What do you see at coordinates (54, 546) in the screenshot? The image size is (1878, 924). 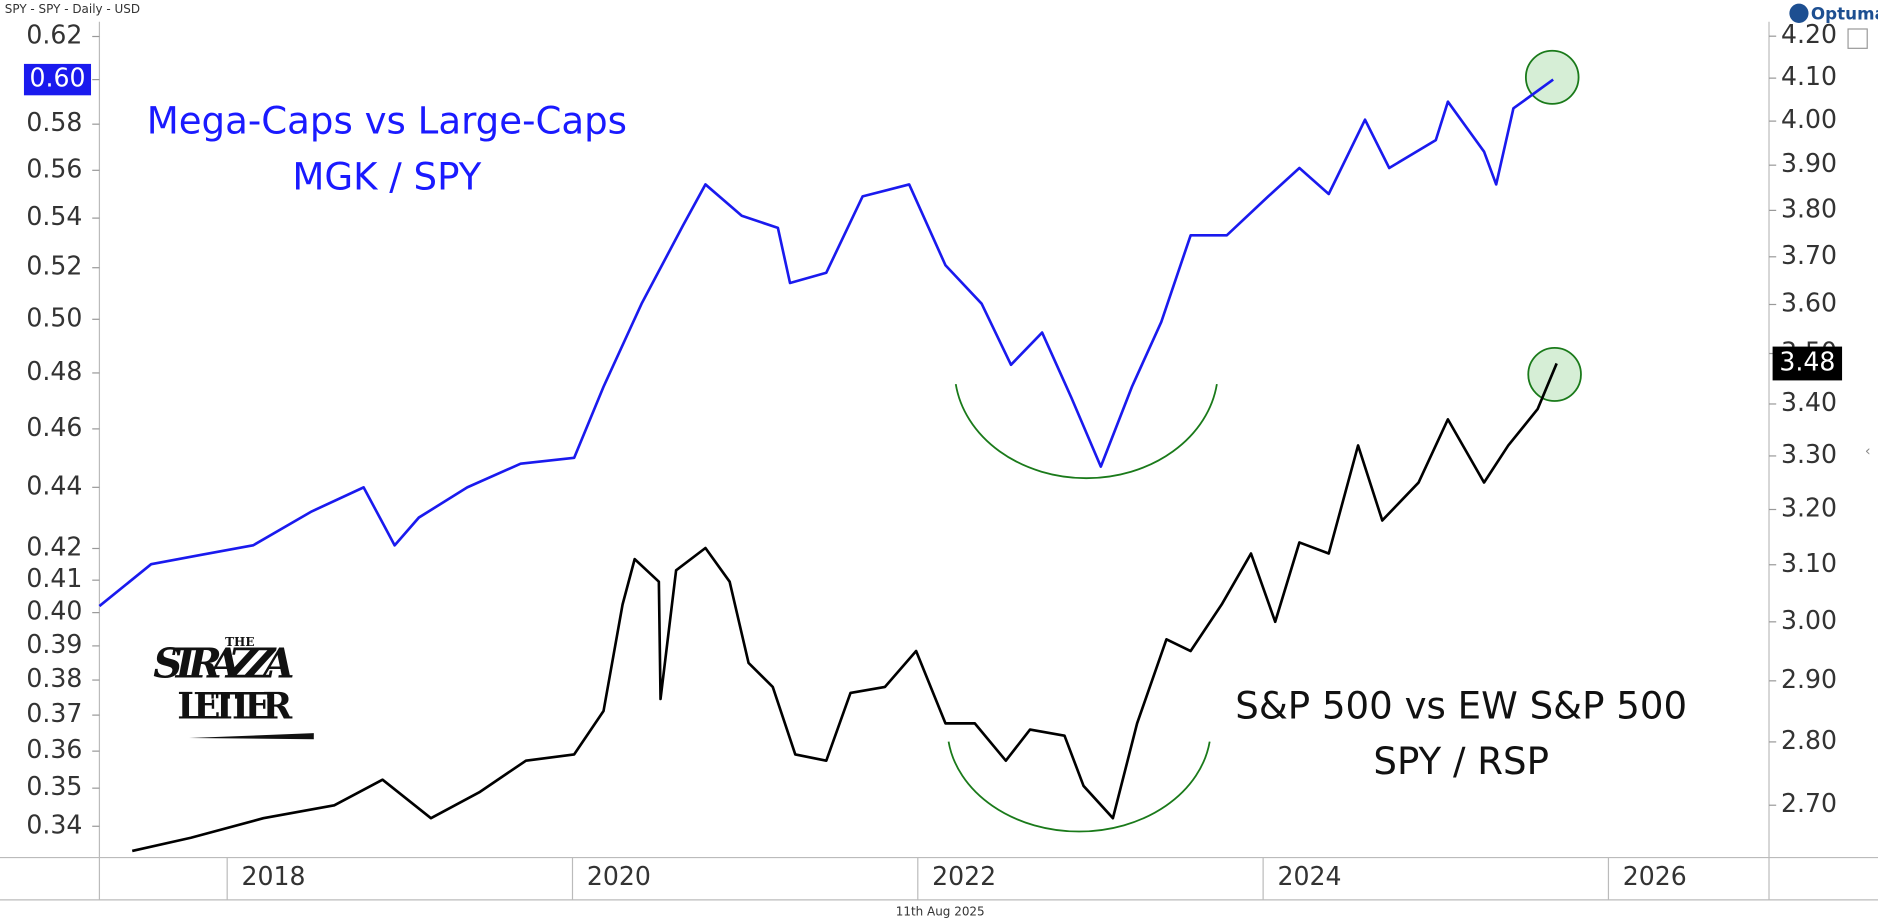 I see `y-tick-label: 0.42` at bounding box center [54, 546].